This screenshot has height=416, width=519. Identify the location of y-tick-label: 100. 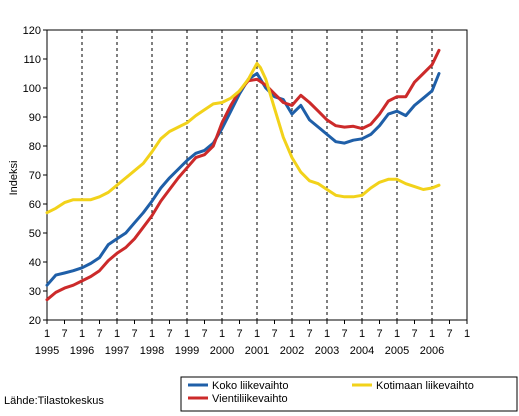
(32, 89).